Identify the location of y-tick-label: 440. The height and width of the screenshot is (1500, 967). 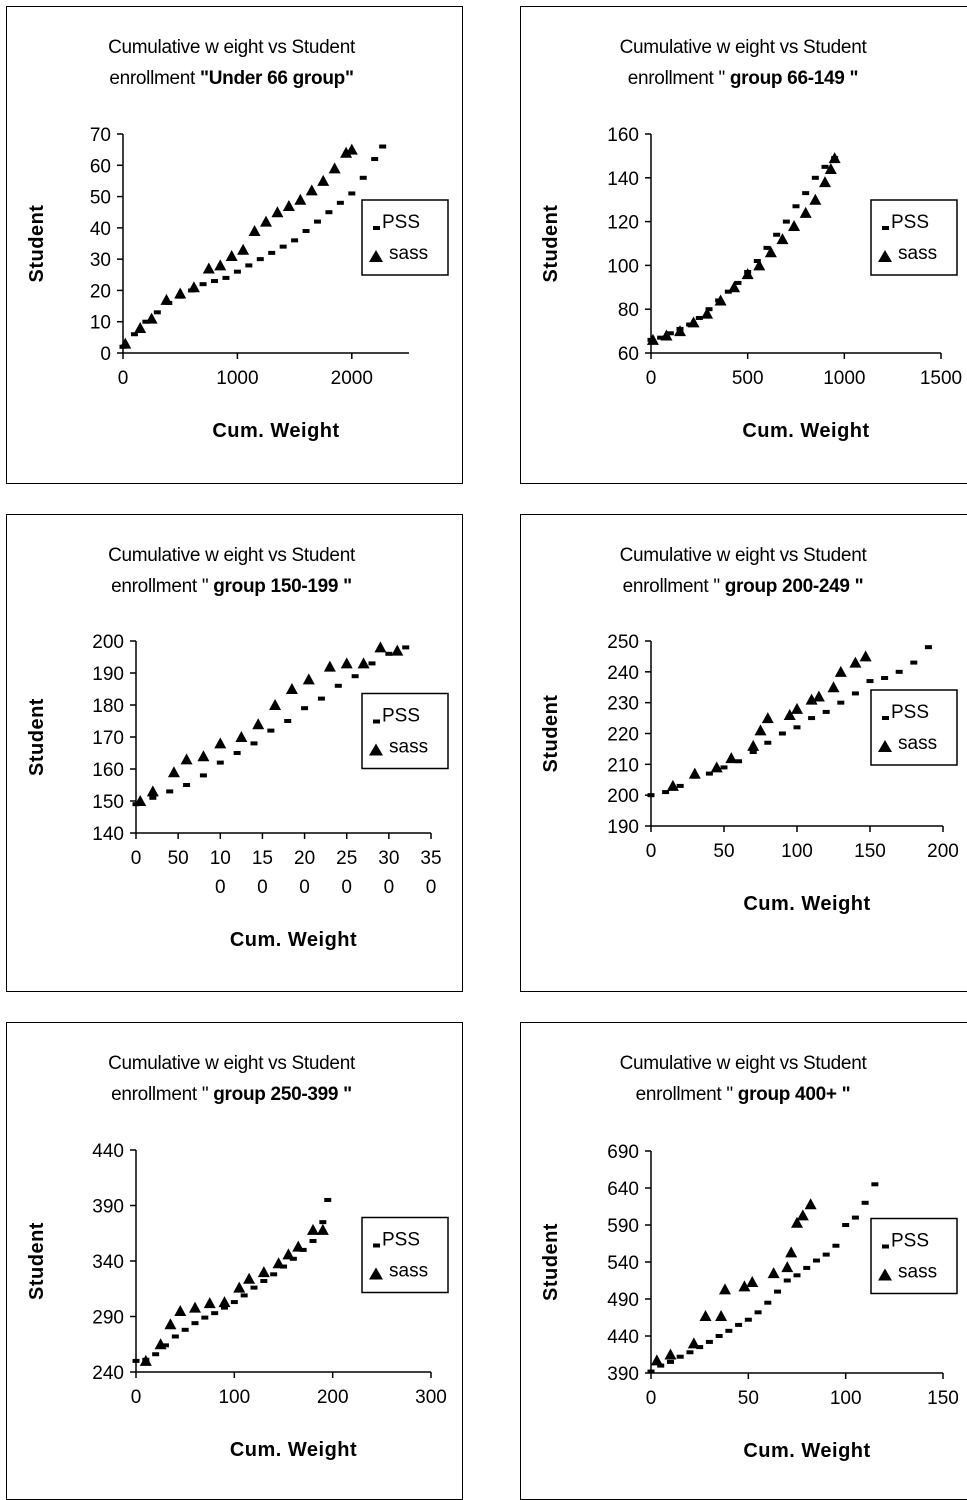
(108, 1151).